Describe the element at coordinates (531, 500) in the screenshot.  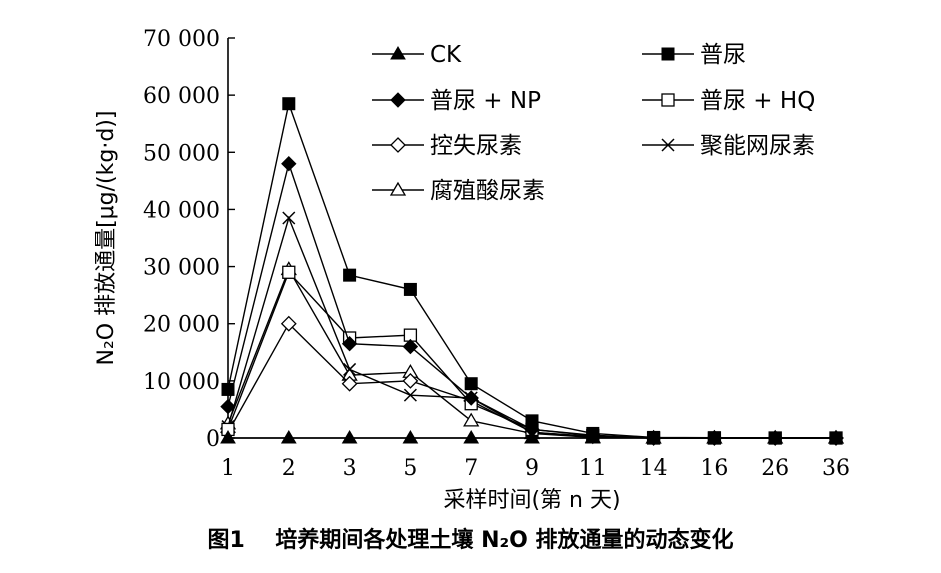
I see `x-axis-title: 采样时间(第 n 天)` at that location.